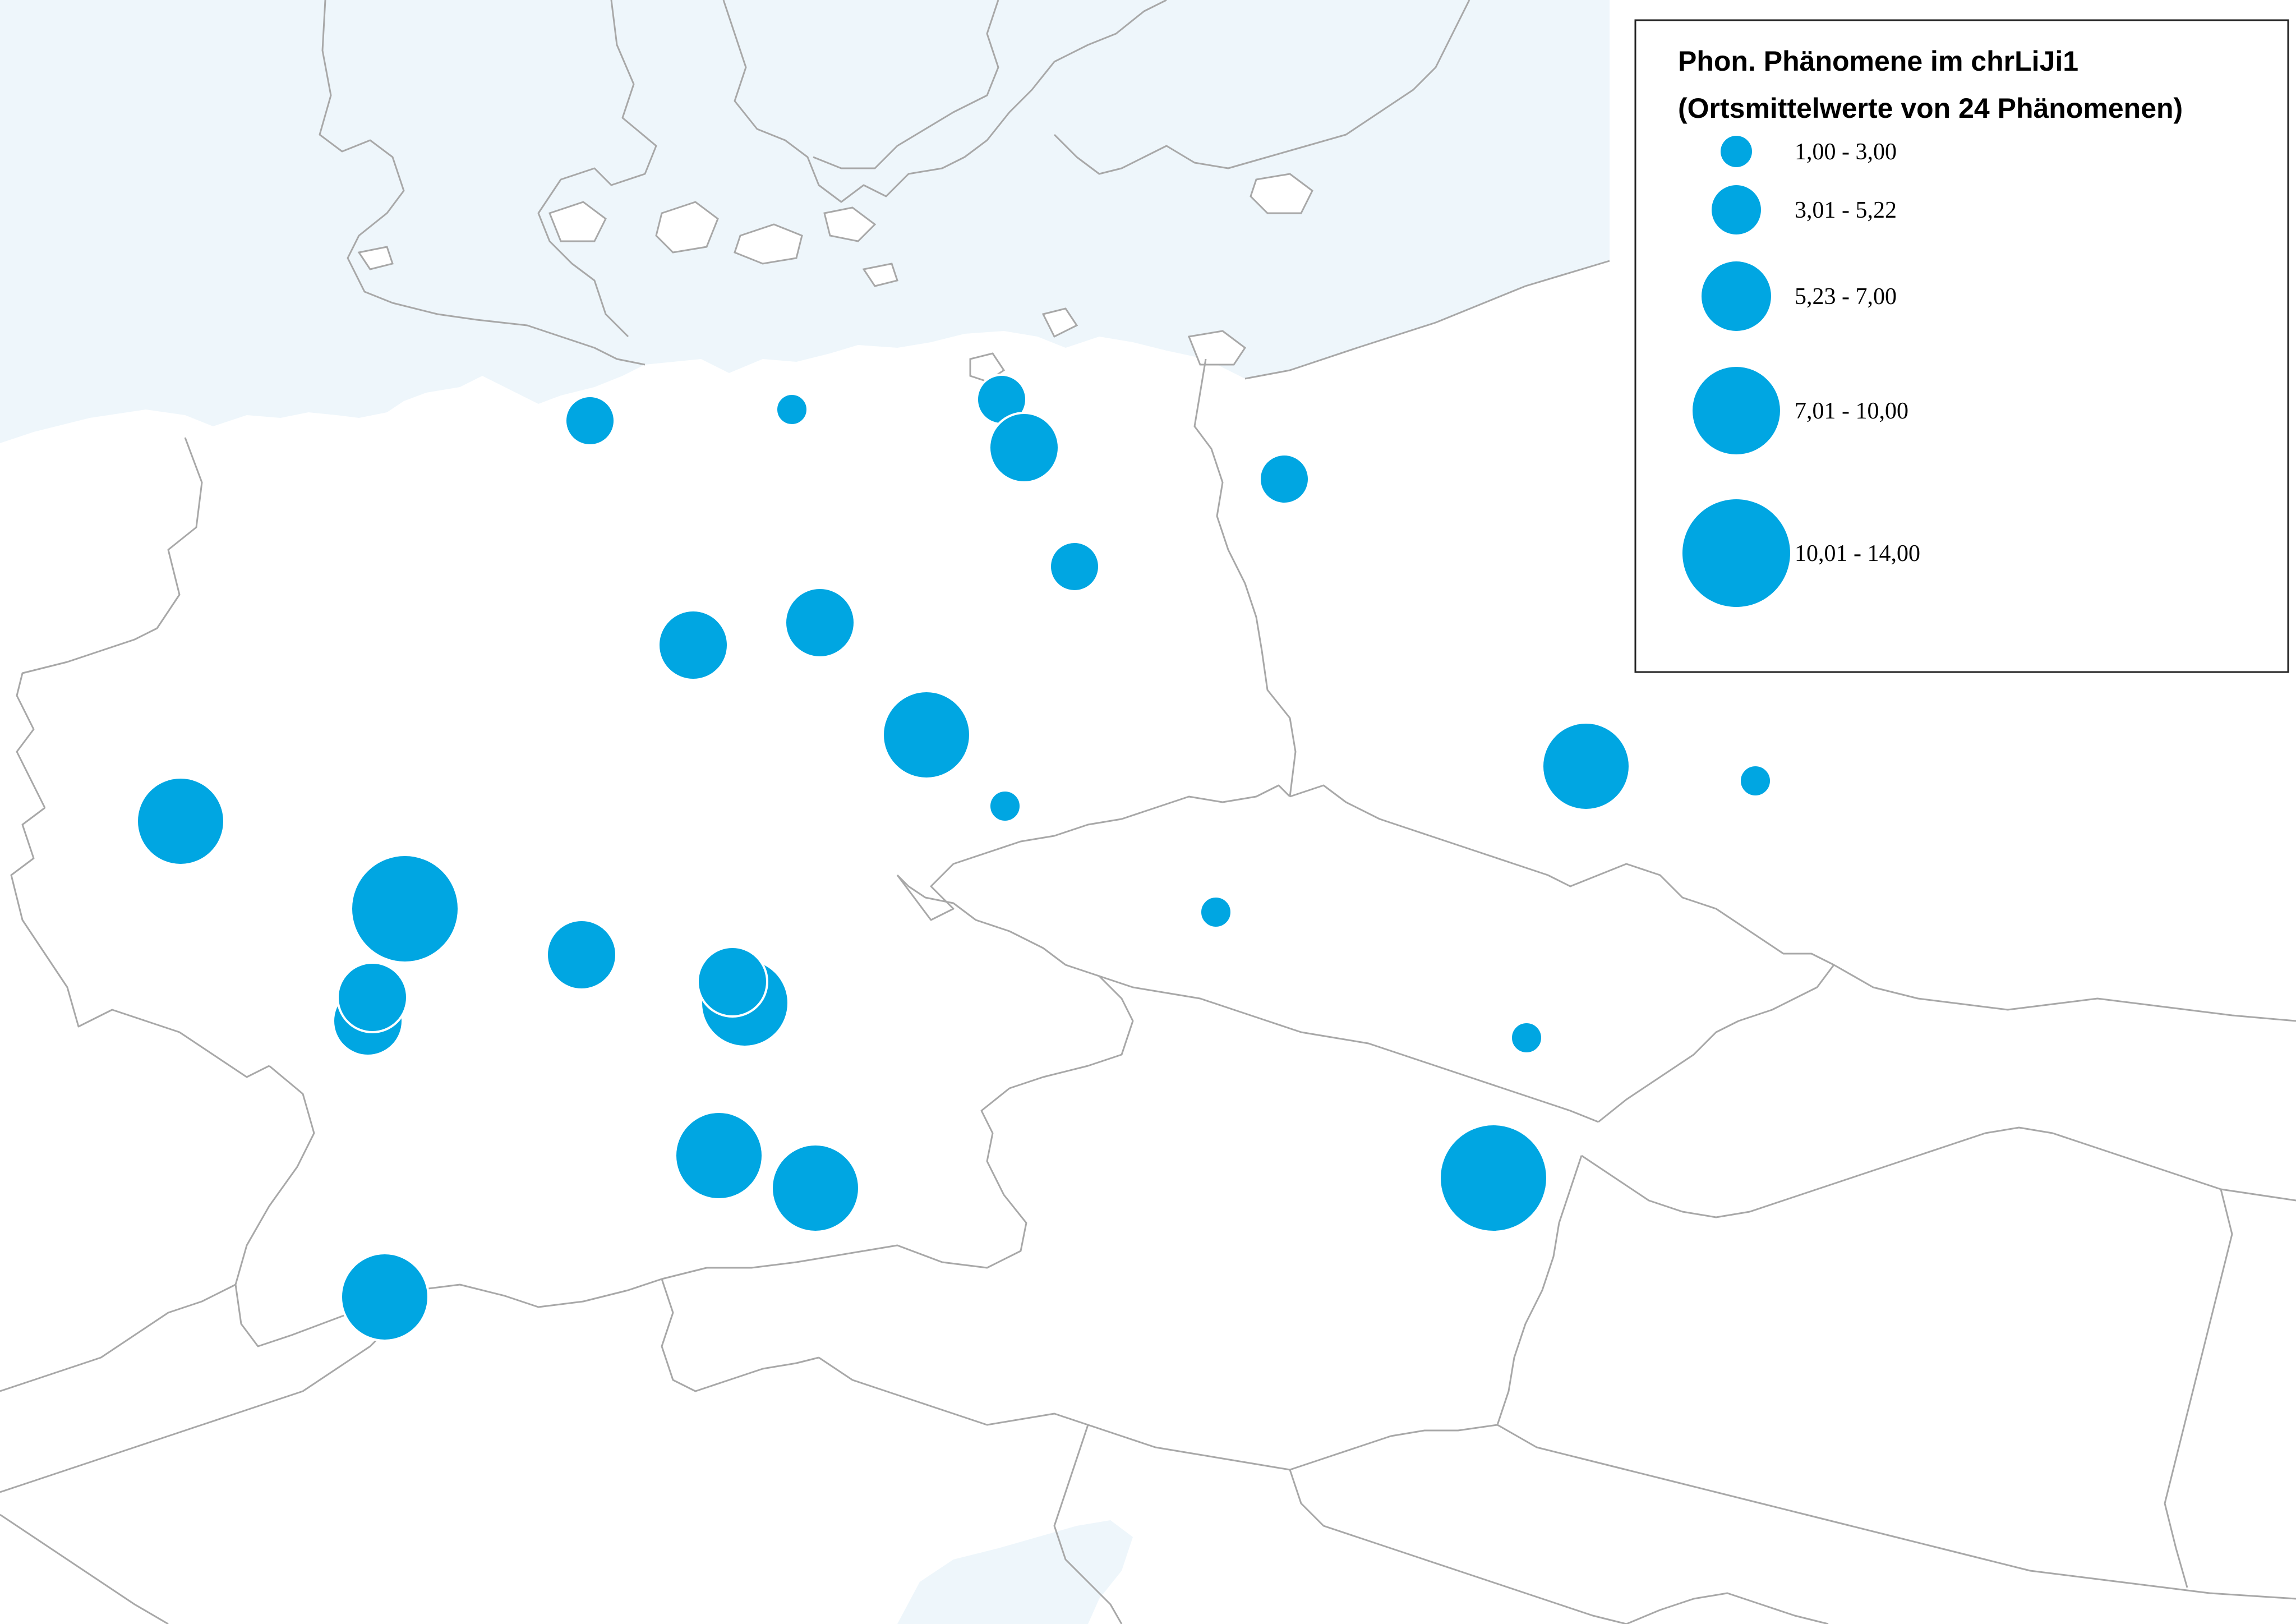  Describe the element at coordinates (1851, 411) in the screenshot. I see `legend-label-4: 7,01 - 10,00` at that location.